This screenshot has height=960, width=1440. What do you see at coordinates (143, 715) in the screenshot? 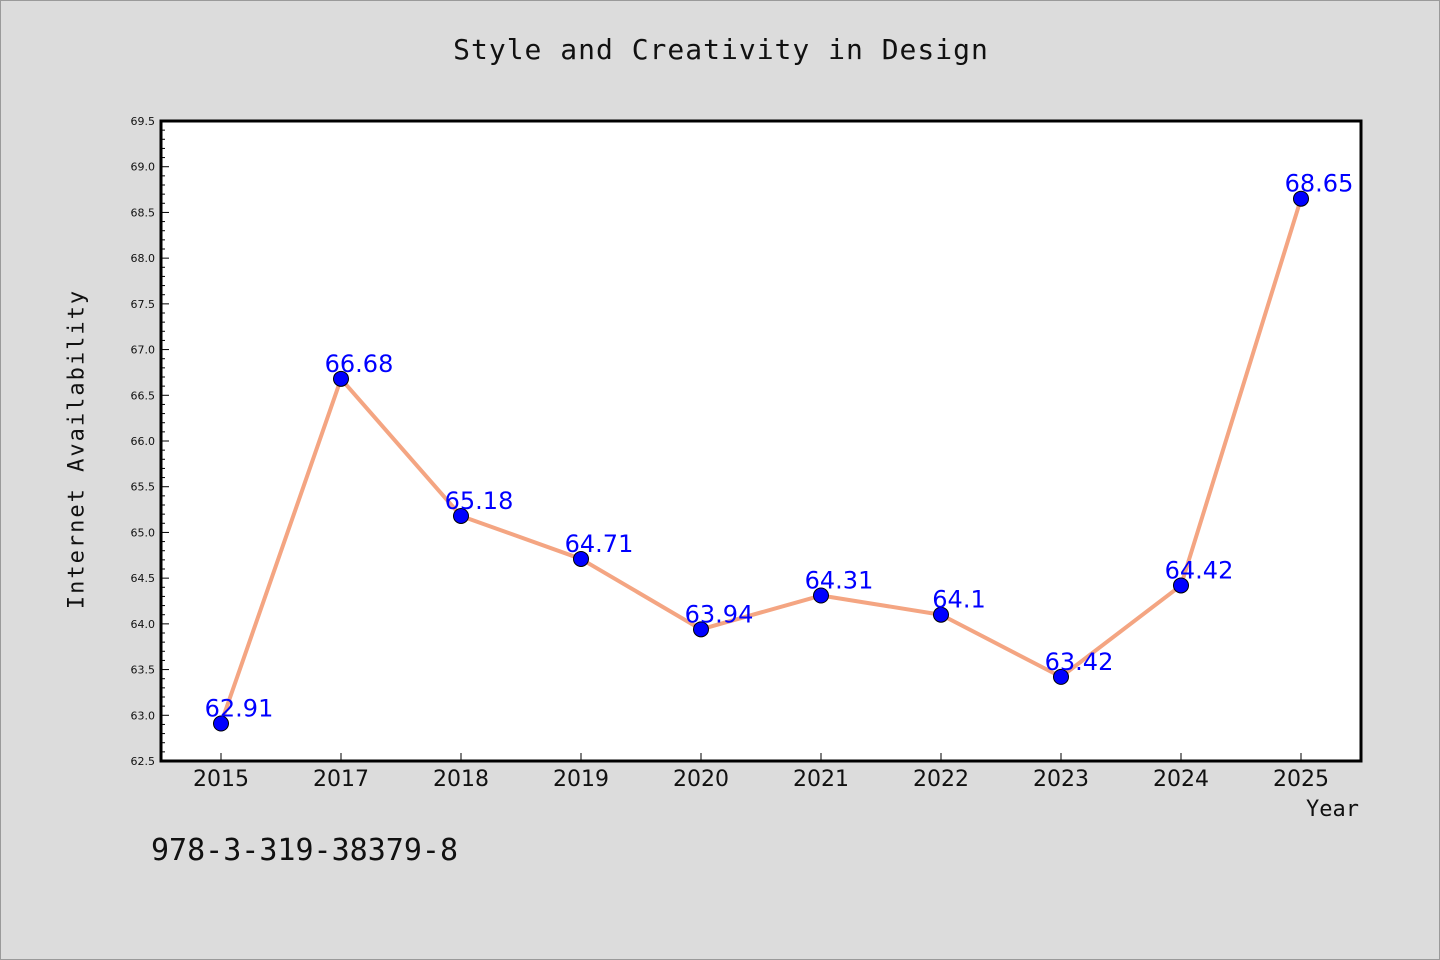
I see `y-tick-label: 63.0` at bounding box center [143, 715].